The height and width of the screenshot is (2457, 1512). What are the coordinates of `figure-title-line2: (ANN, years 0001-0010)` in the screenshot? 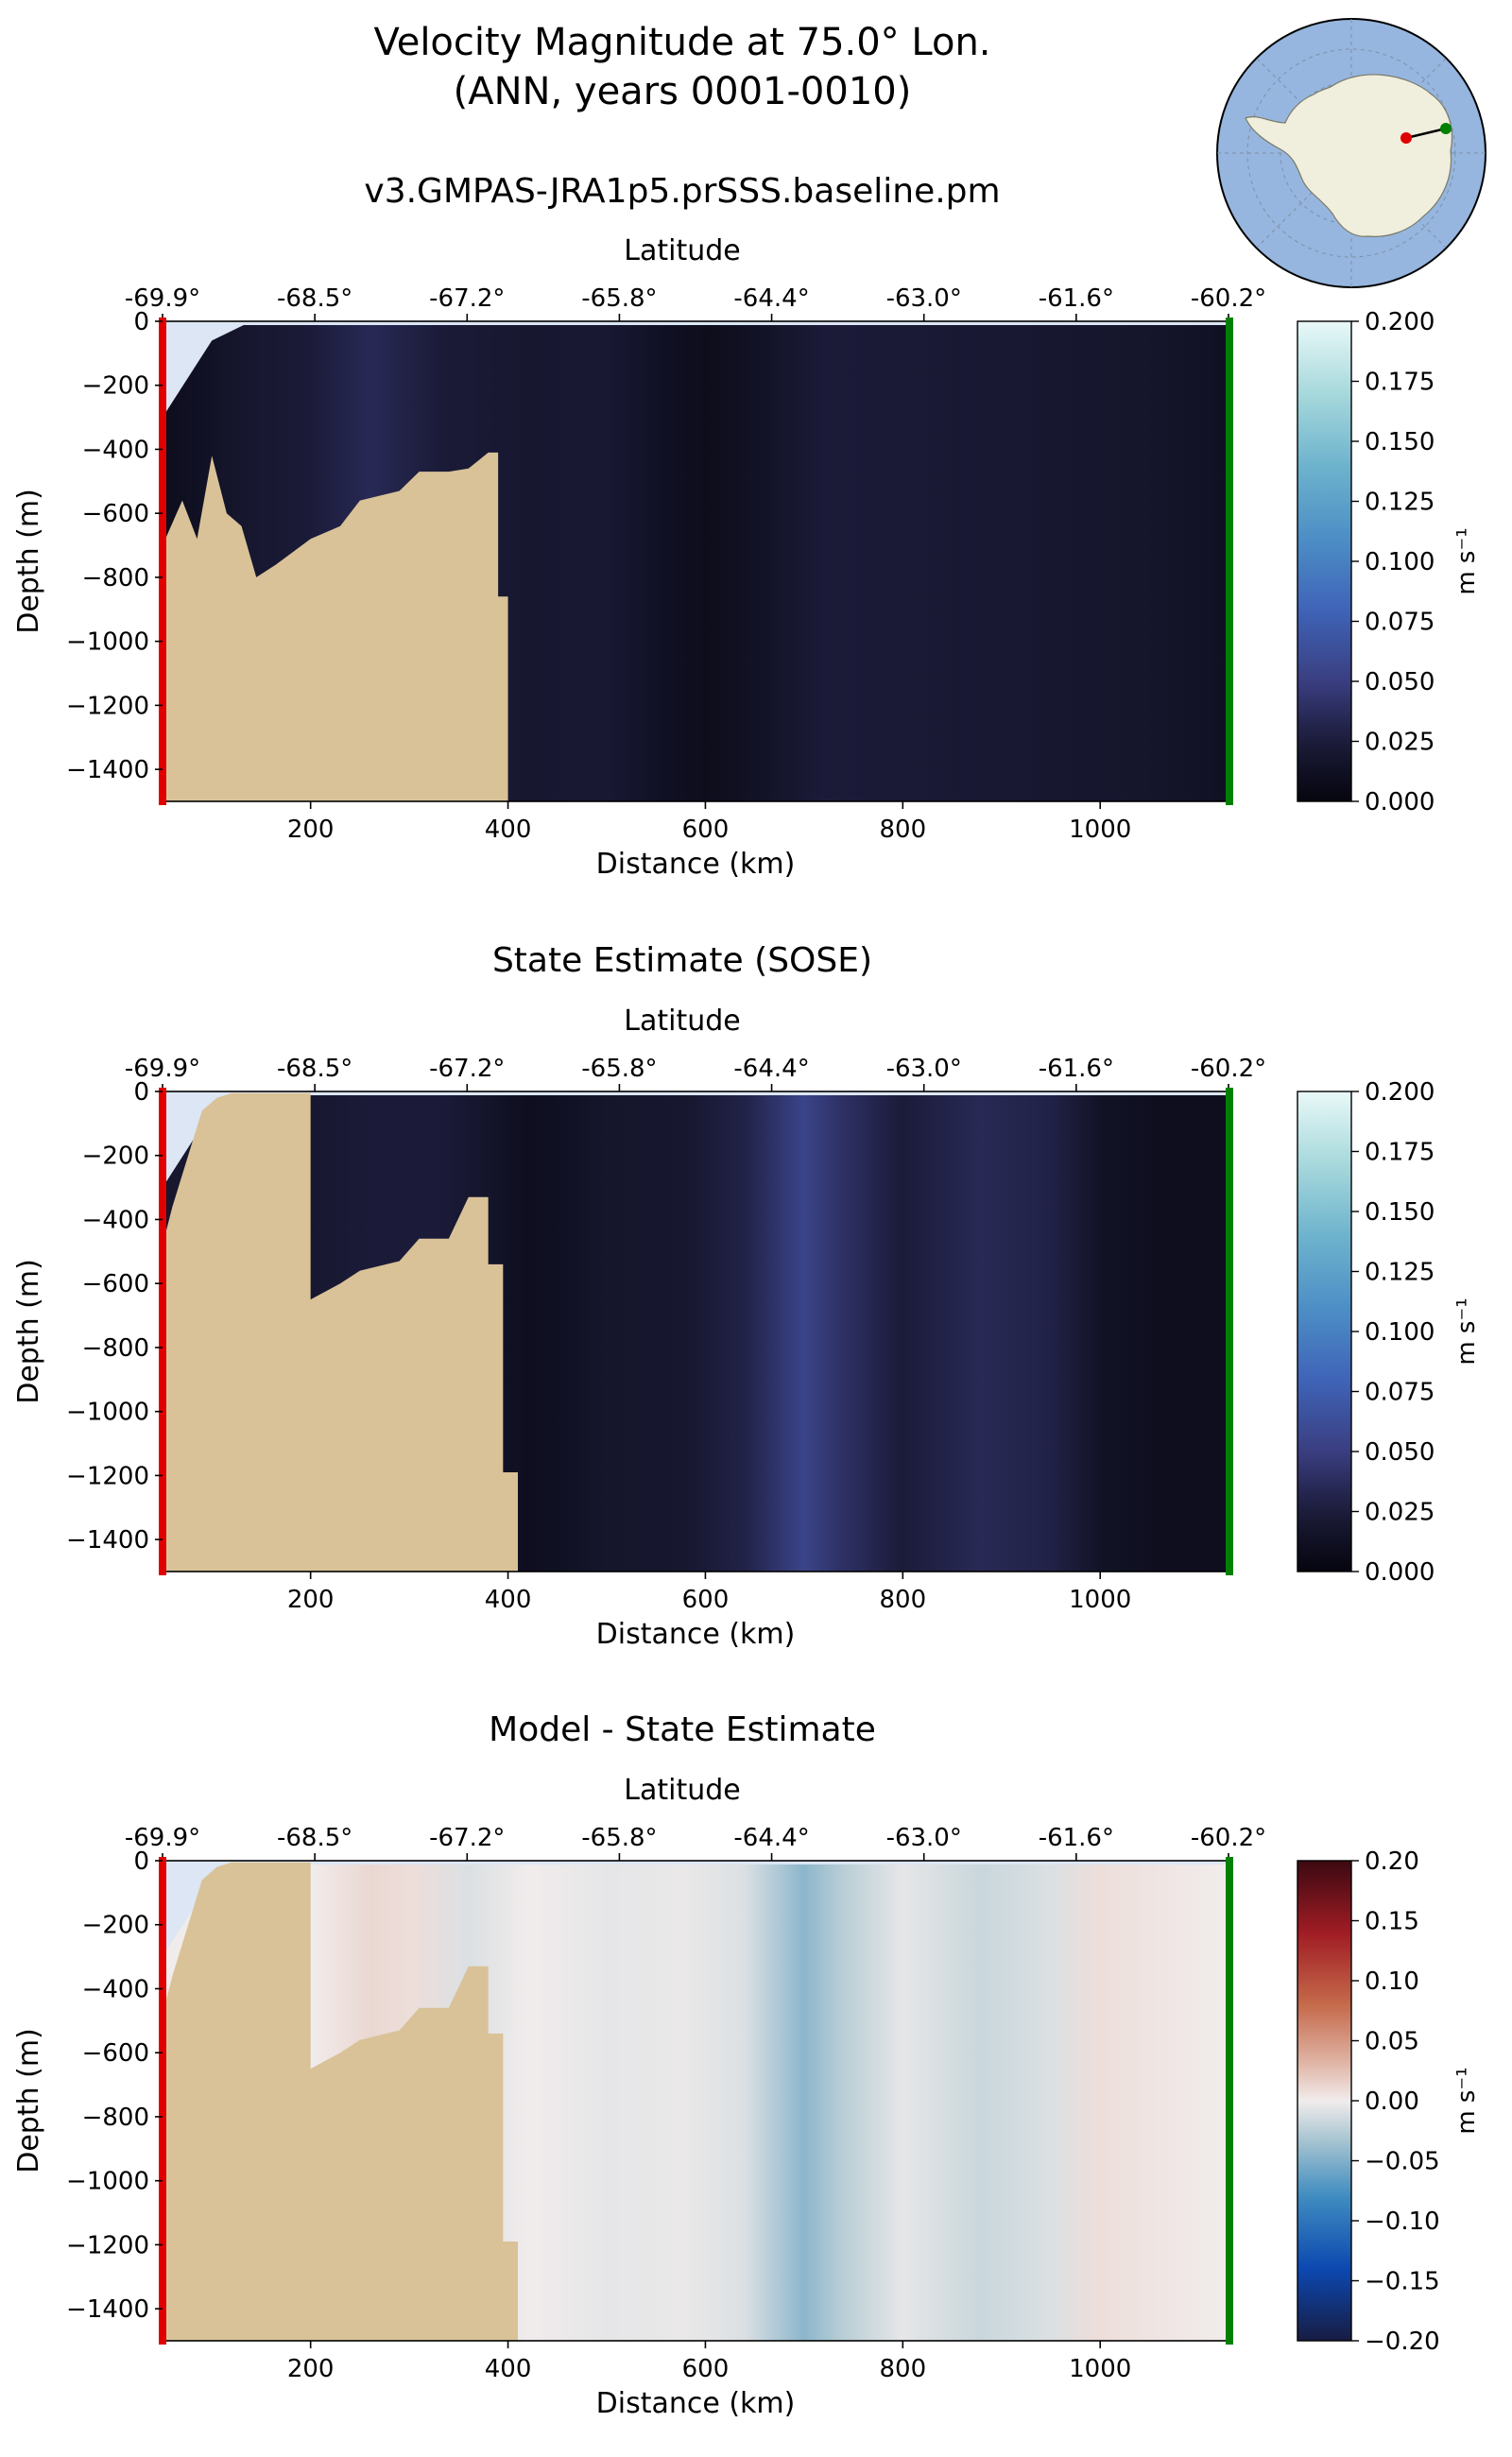 It's located at (683, 91).